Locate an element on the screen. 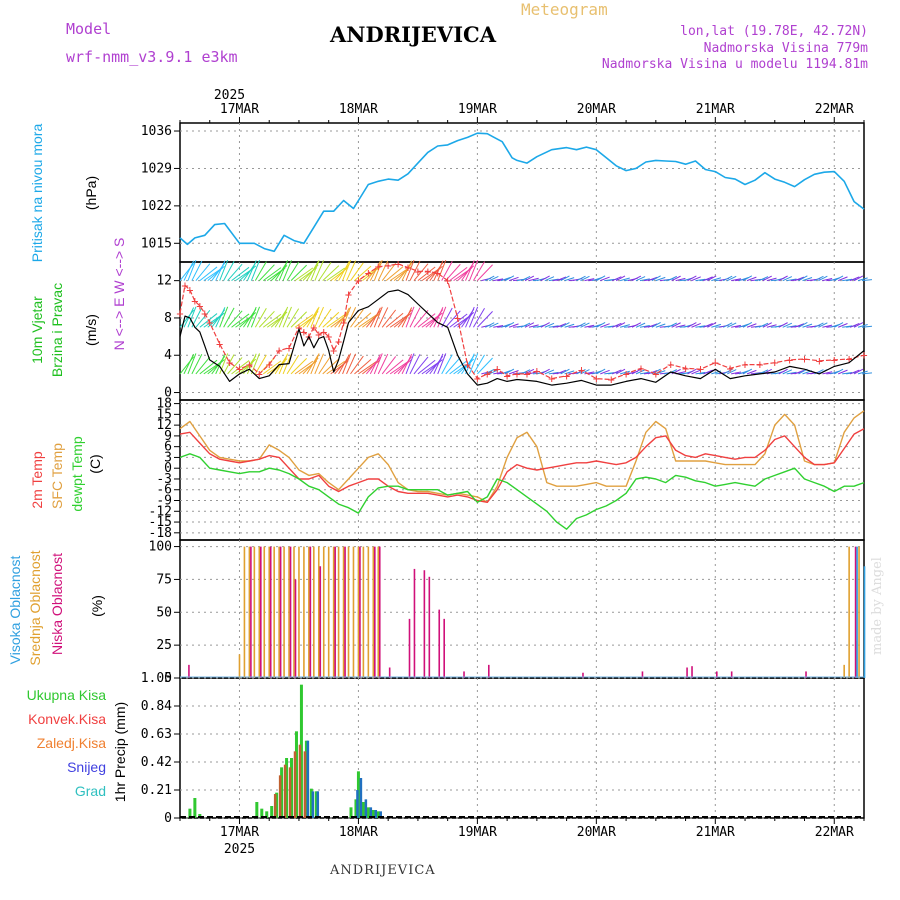  ytick-label-temperature: -18 is located at coordinates (160, 533).